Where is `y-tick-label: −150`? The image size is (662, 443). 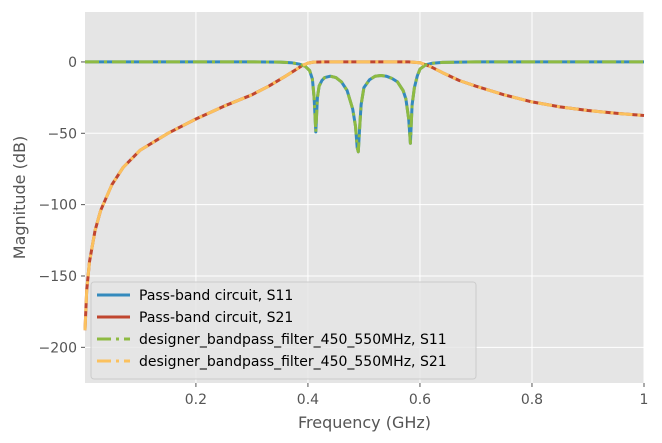
y-tick-label: −150 is located at coordinates (58, 277).